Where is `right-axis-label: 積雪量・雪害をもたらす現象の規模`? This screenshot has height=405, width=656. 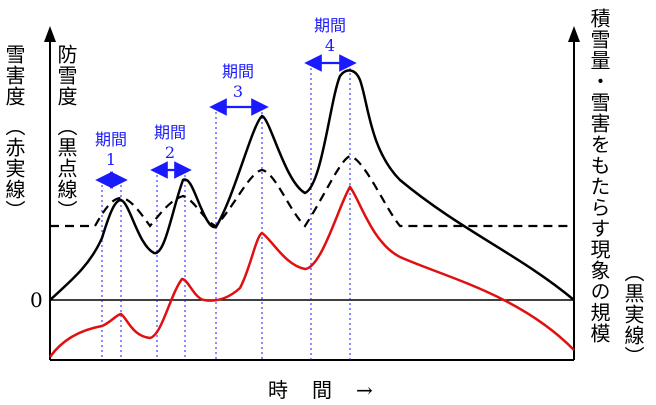
right-axis-label: 積雪量・雪害をもたらす現象の規模 is located at coordinates (599, 176).